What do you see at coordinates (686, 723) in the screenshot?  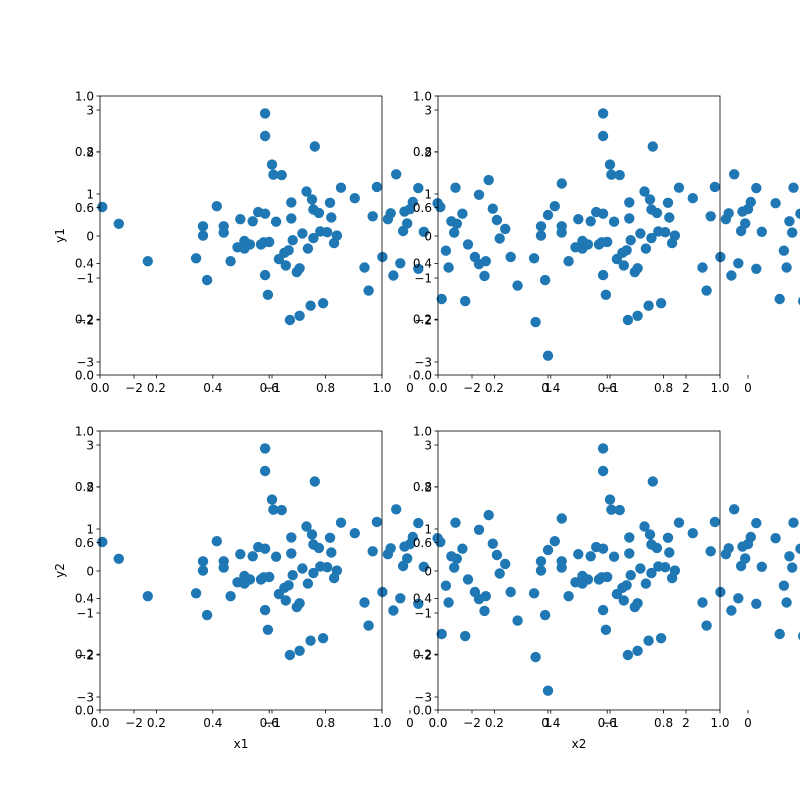 I see `x-tick-label: 2` at bounding box center [686, 723].